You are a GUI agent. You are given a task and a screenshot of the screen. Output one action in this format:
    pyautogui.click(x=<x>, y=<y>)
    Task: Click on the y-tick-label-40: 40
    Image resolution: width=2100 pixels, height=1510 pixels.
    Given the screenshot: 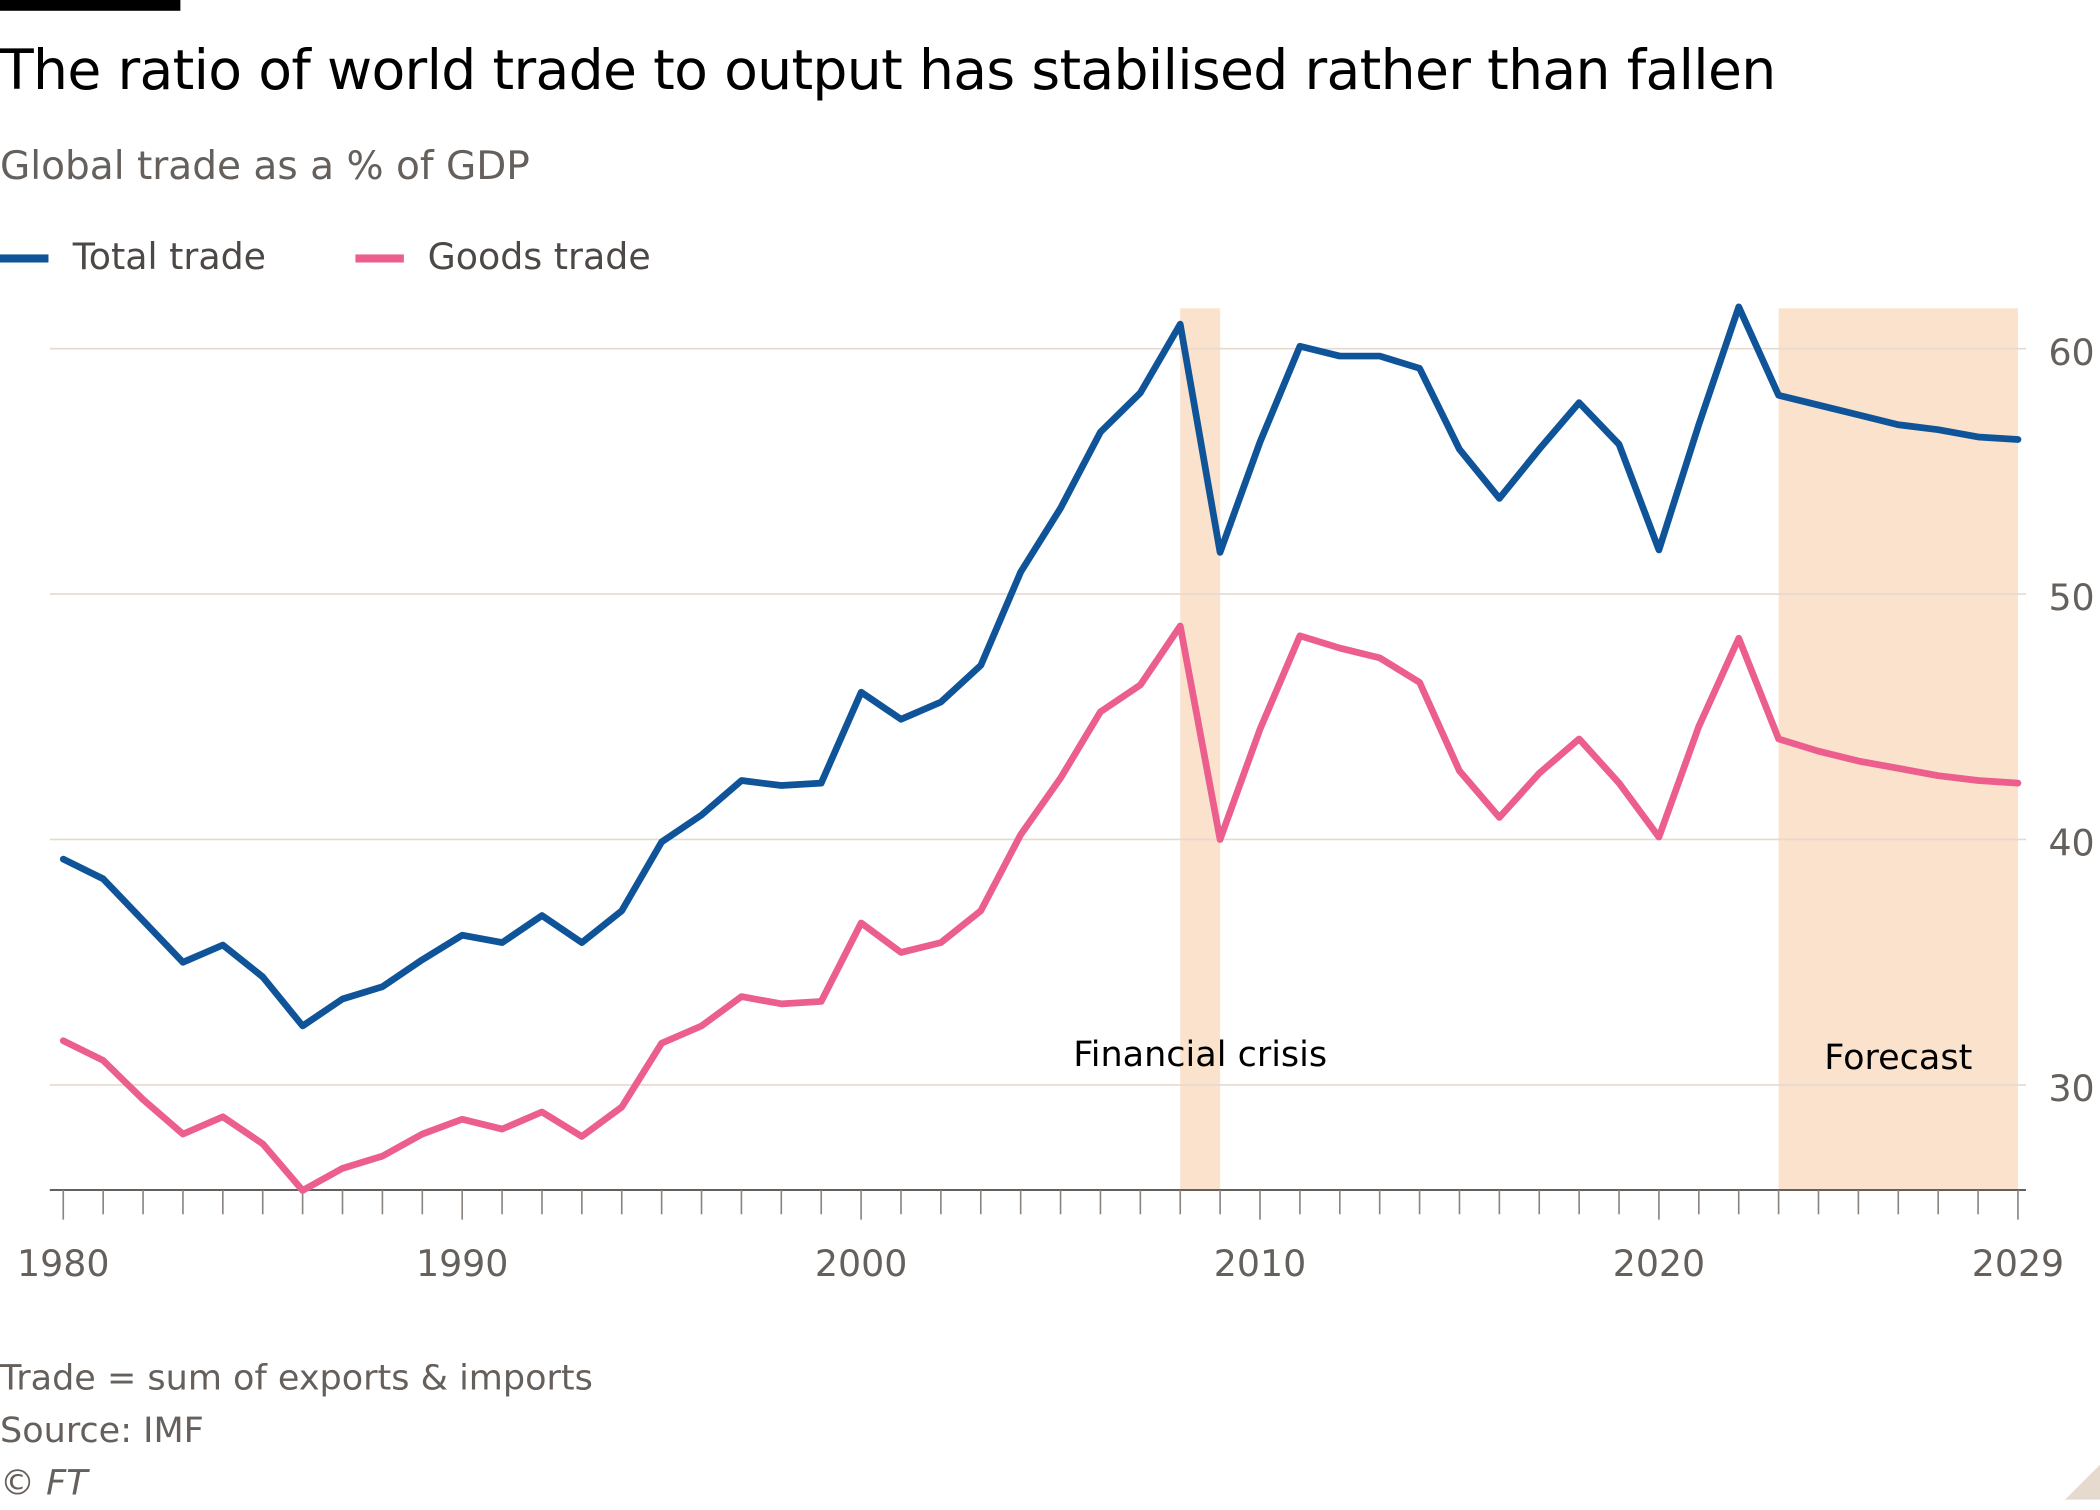 What is the action you would take?
    pyautogui.click(x=2071, y=843)
    